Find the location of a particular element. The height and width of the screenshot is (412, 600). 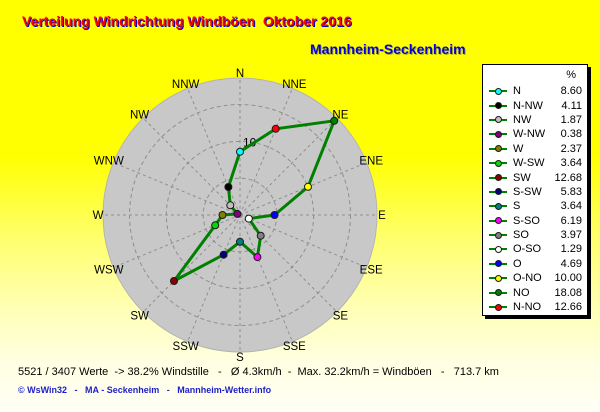

spoke-NW is located at coordinates (191, 166).